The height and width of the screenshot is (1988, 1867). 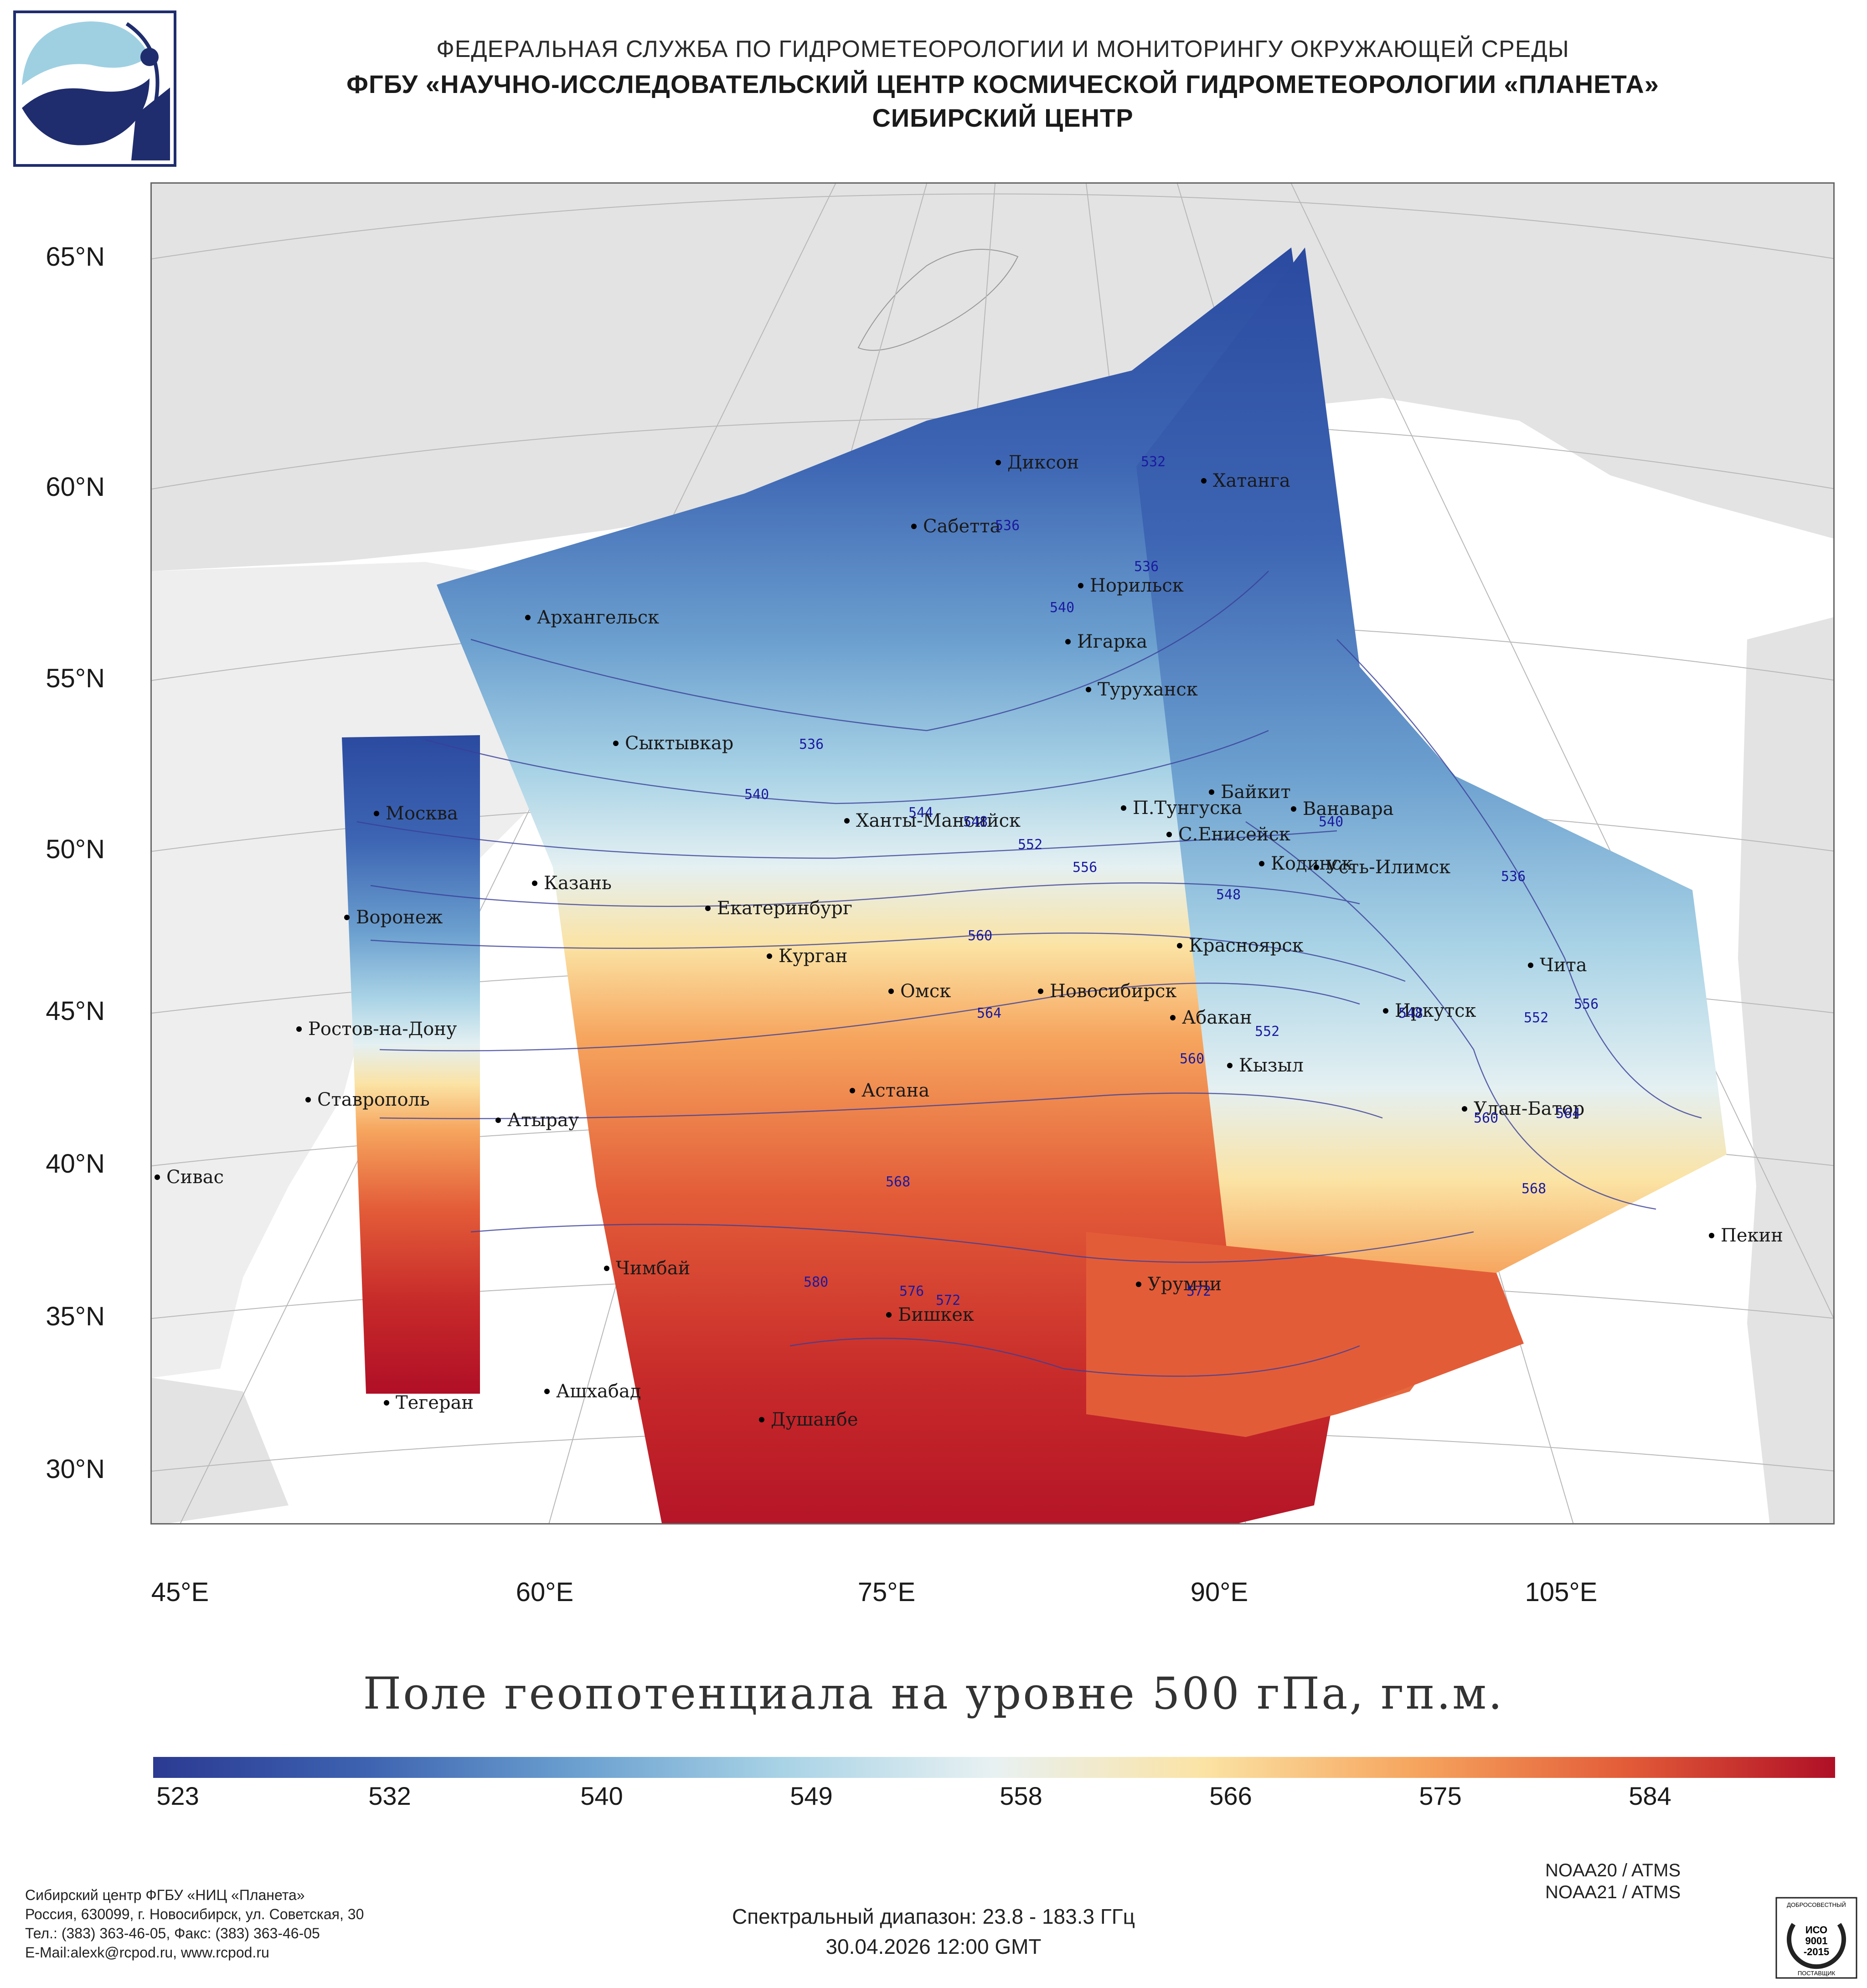 I want to click on svg-text: Москва, so click(x=422, y=813).